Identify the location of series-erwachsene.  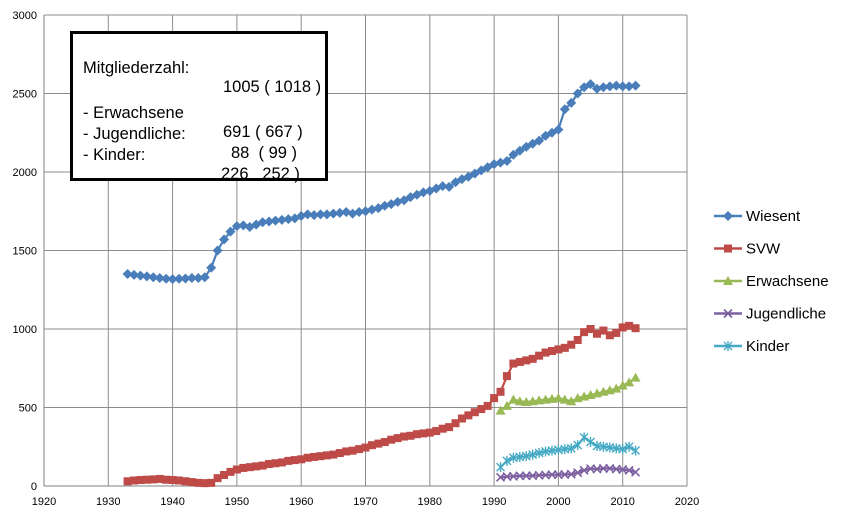
(568, 393).